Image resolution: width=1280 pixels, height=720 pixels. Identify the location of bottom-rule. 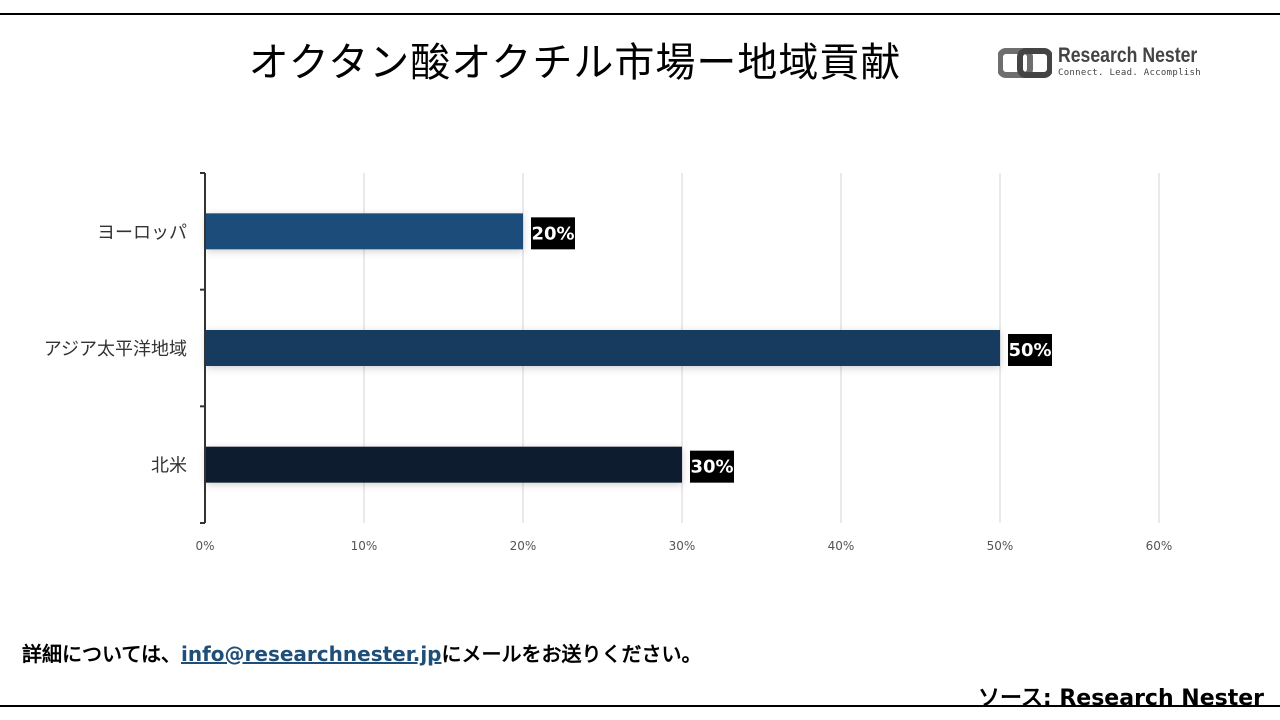
(640, 706).